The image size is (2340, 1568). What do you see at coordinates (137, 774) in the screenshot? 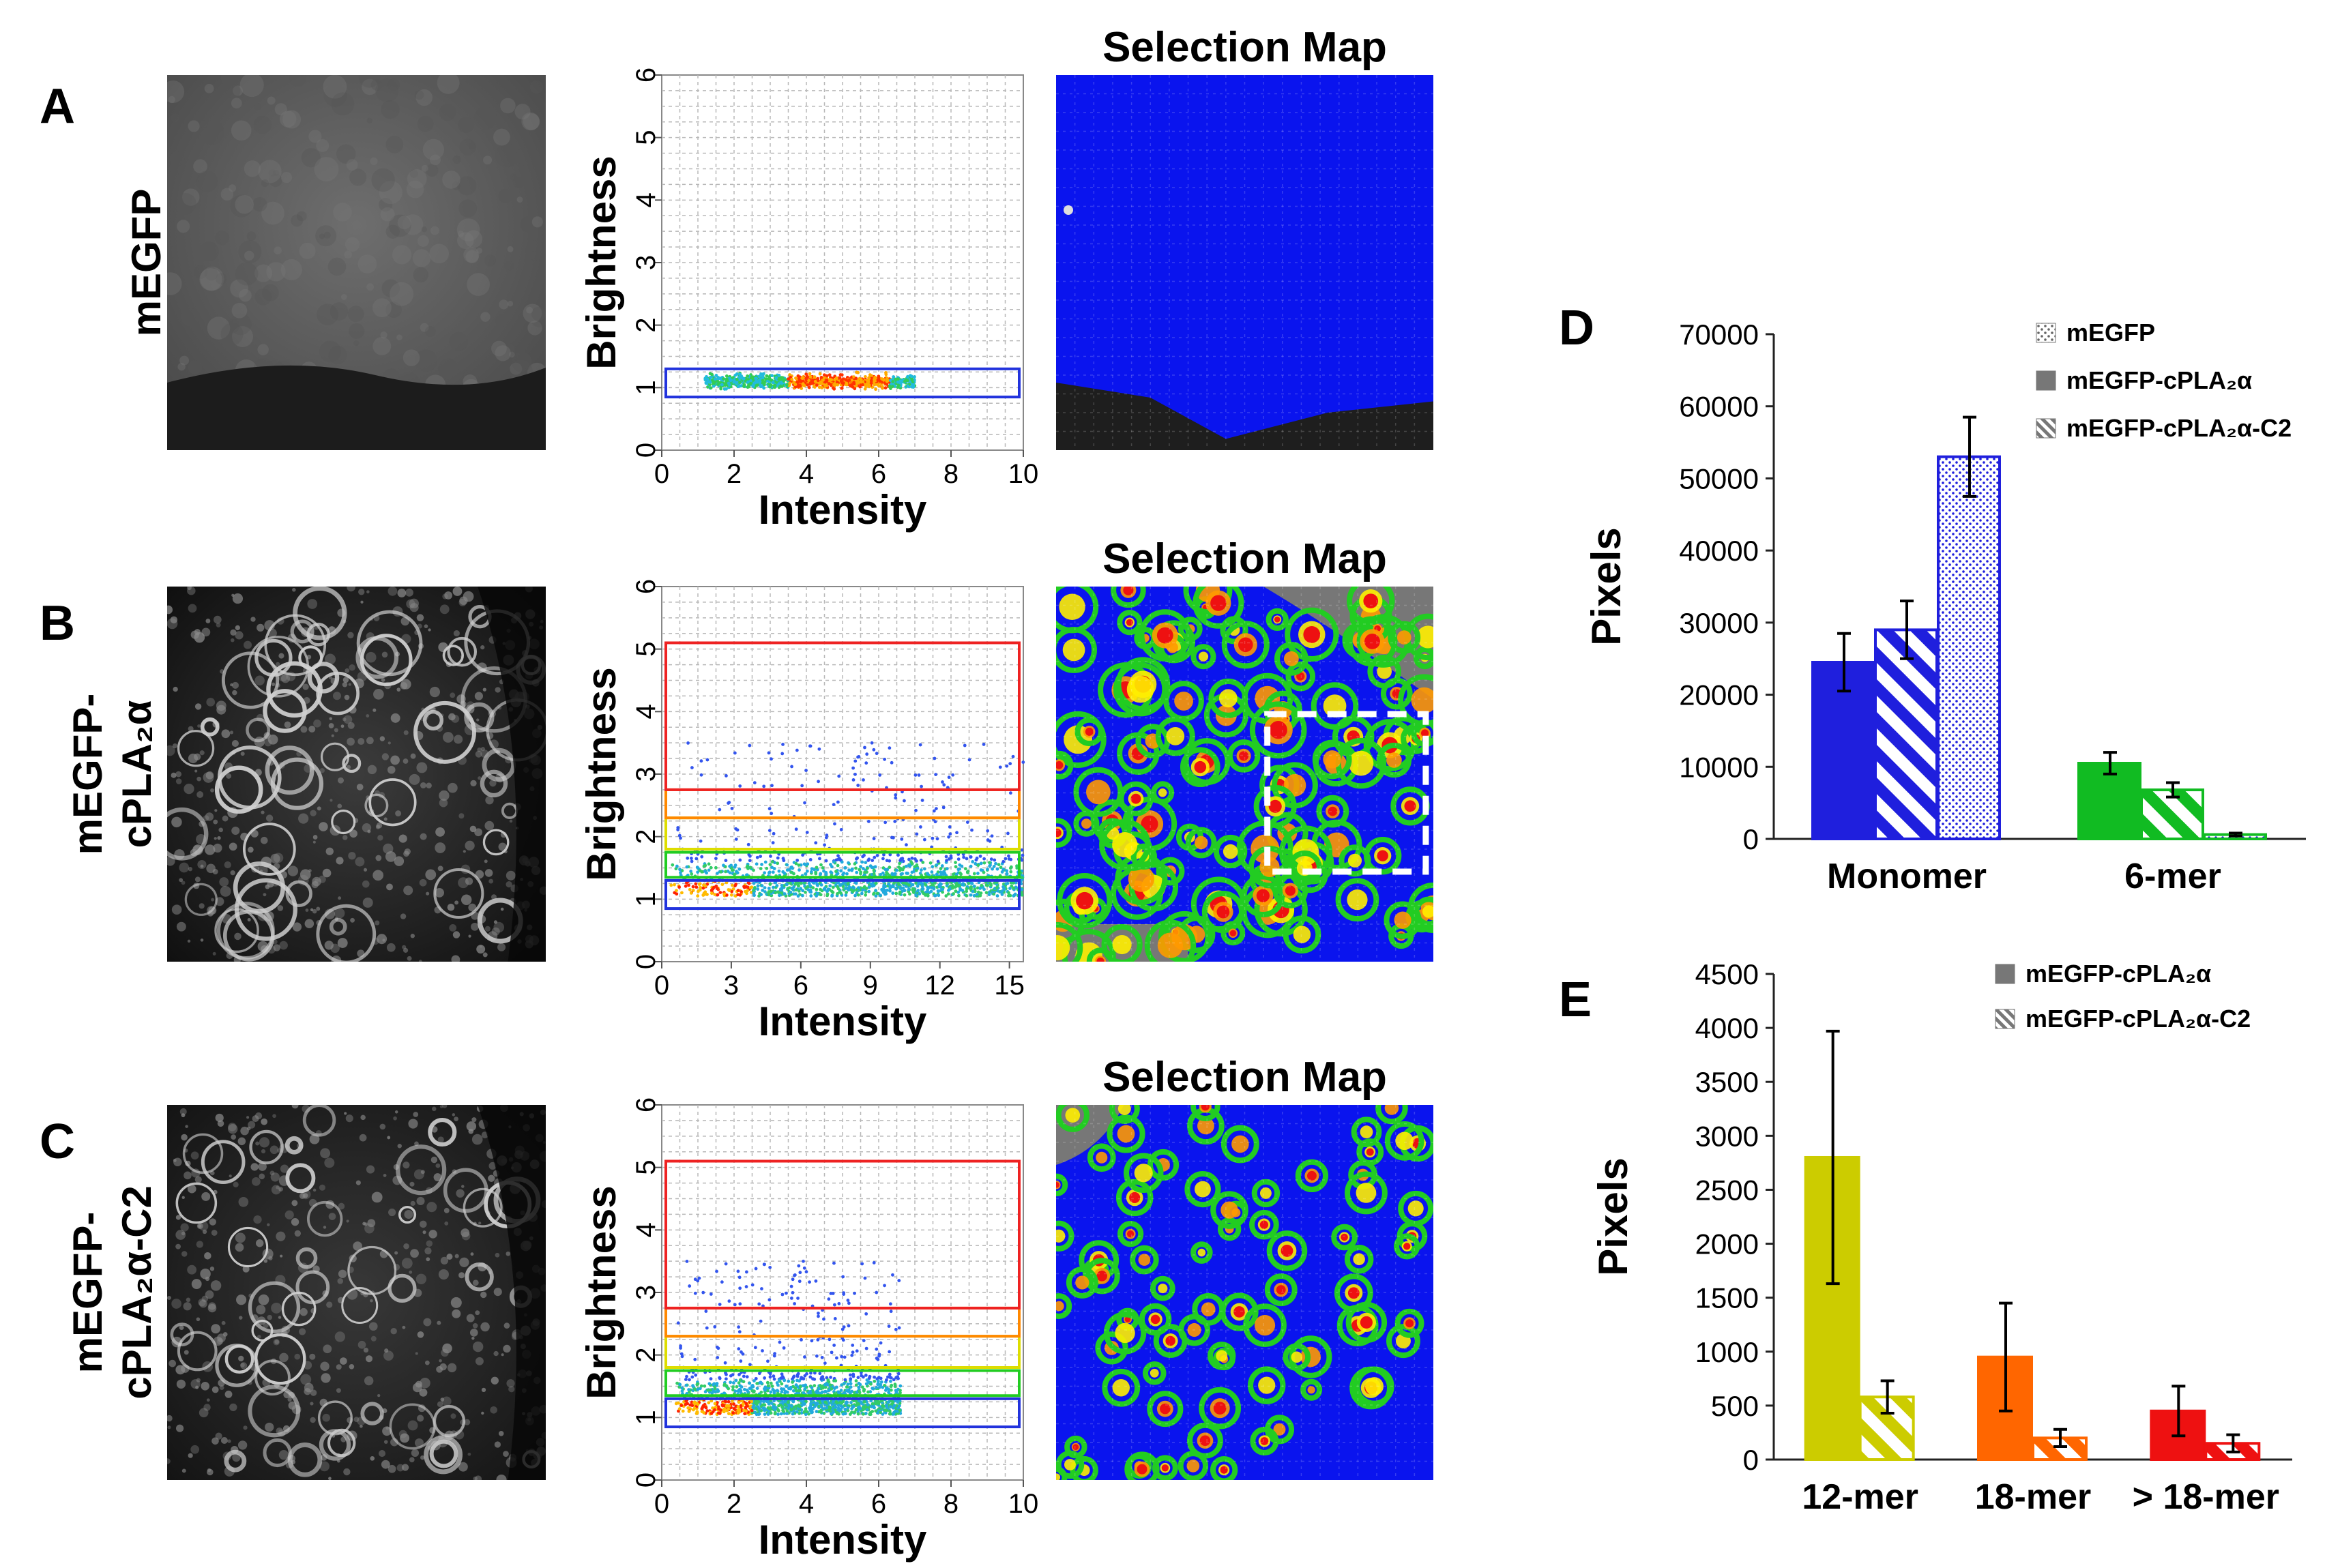
I see `row-label-line: cPLA₂α` at bounding box center [137, 774].